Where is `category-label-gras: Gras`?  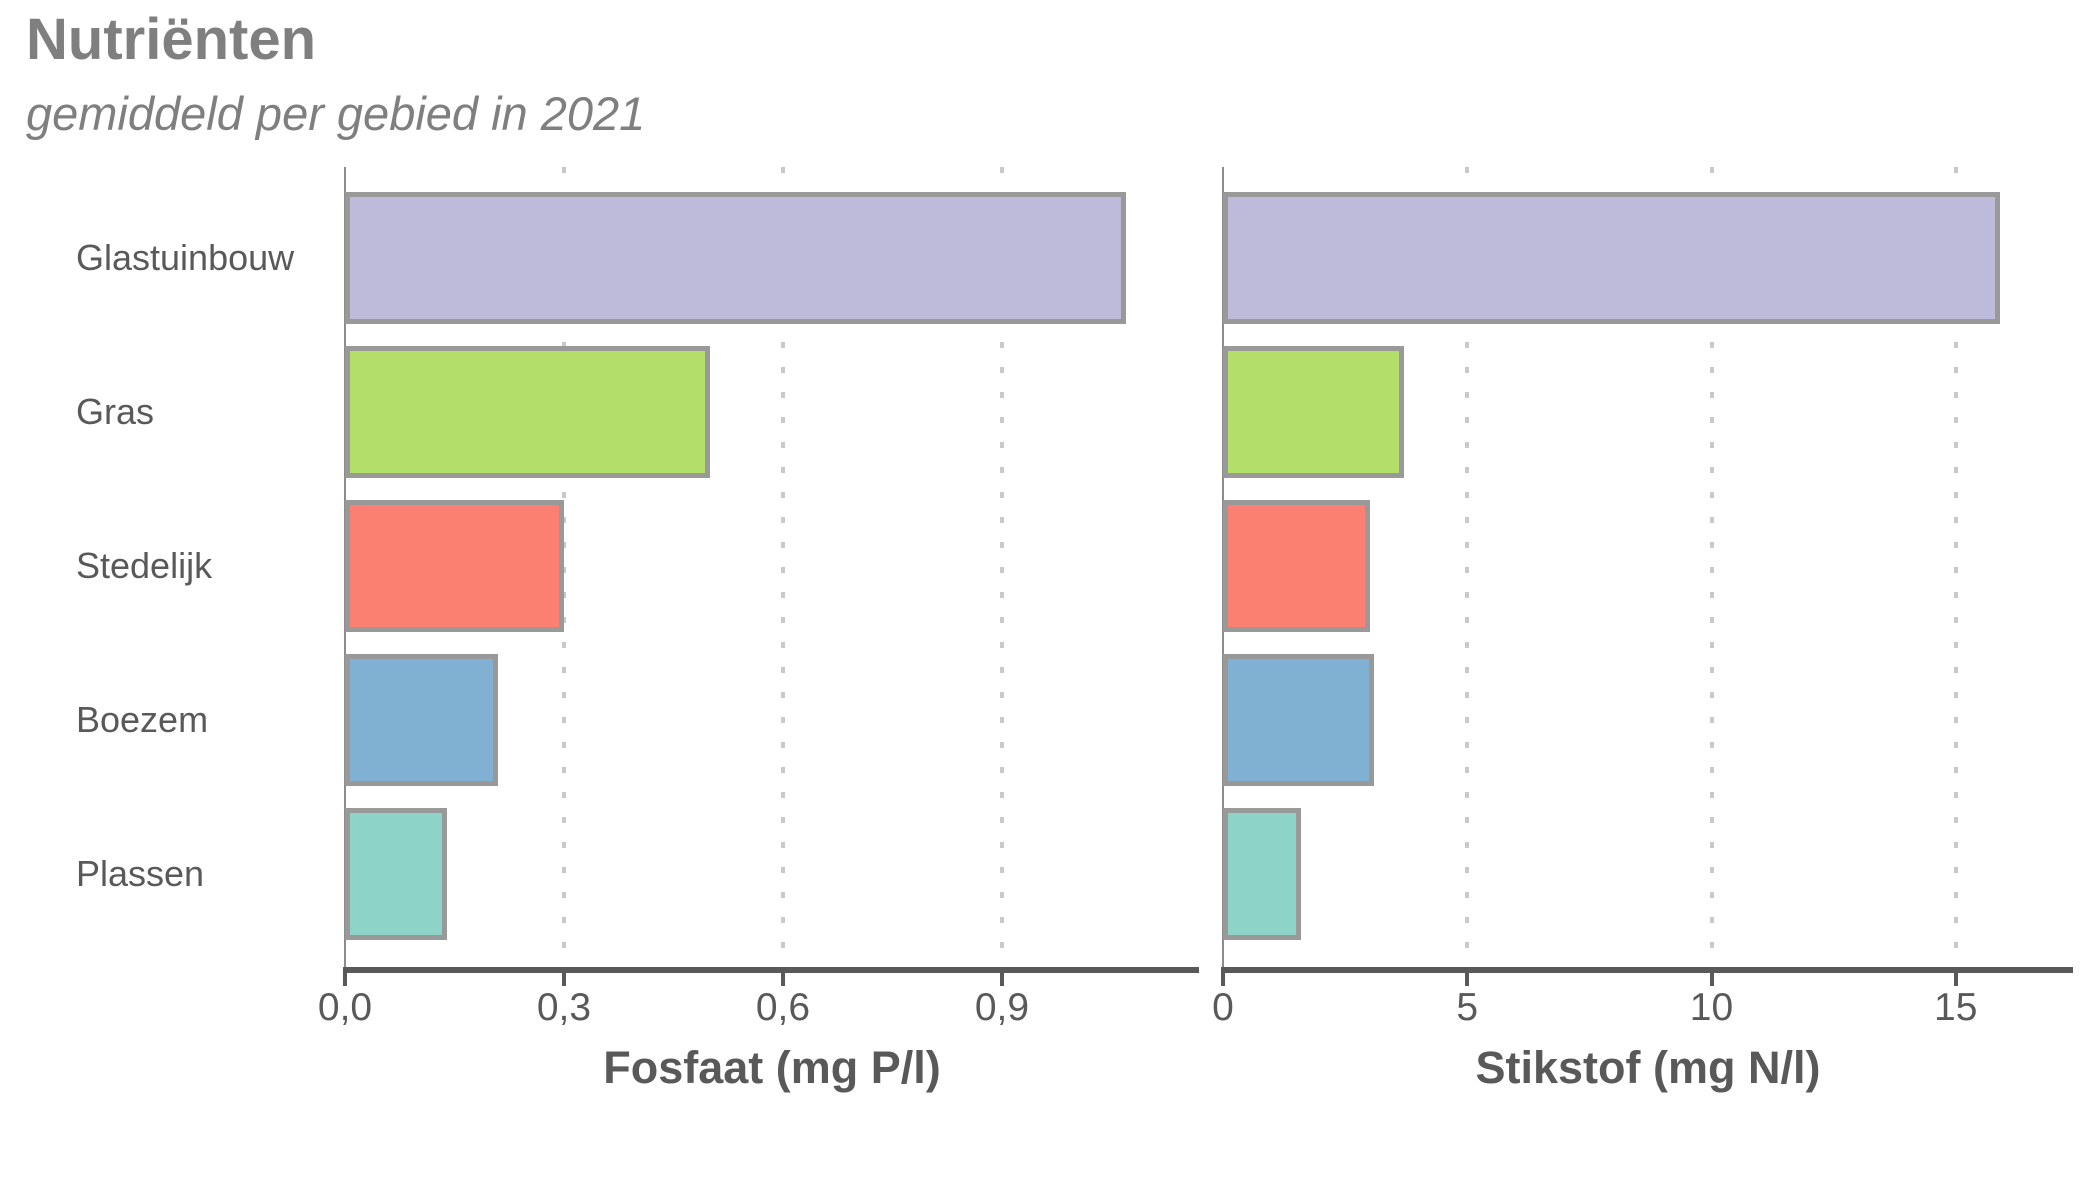
category-label-gras: Gras is located at coordinates (115, 411).